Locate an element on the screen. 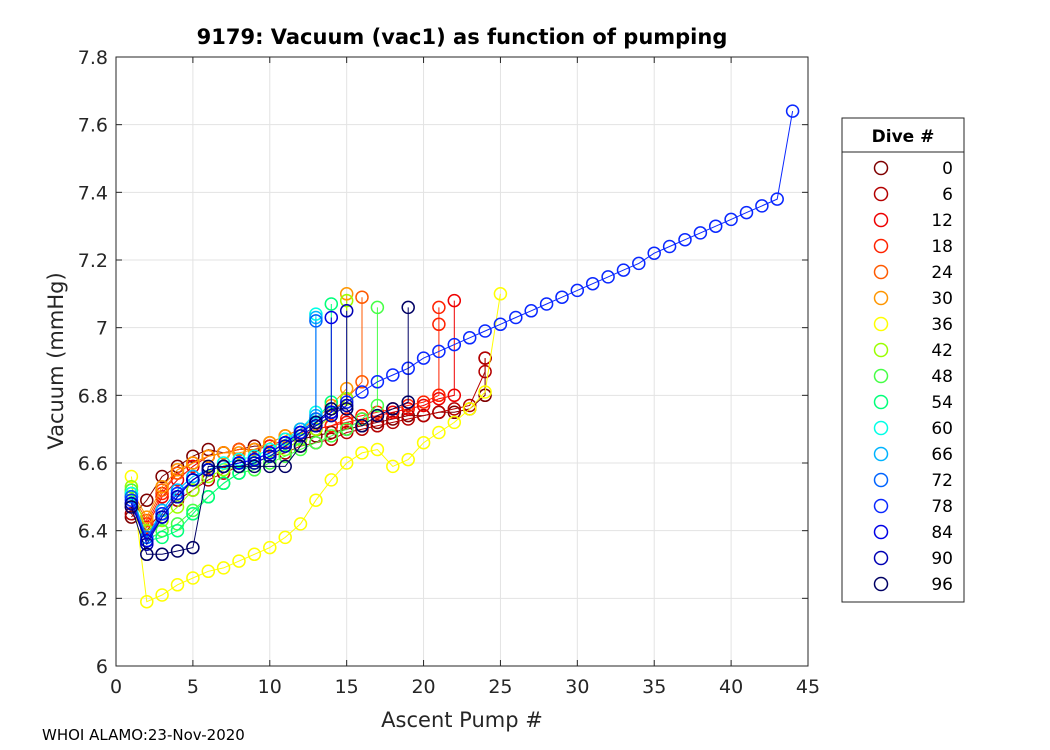  y-tick-label: 7.4 is located at coordinates (93, 193).